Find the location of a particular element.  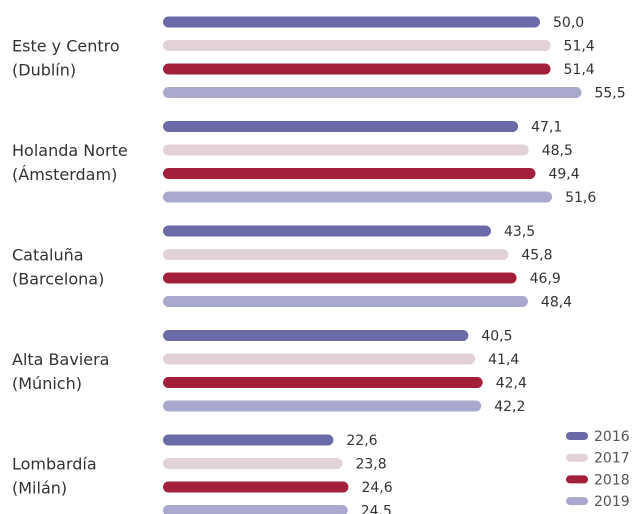

legend-label: 2016 is located at coordinates (612, 437).